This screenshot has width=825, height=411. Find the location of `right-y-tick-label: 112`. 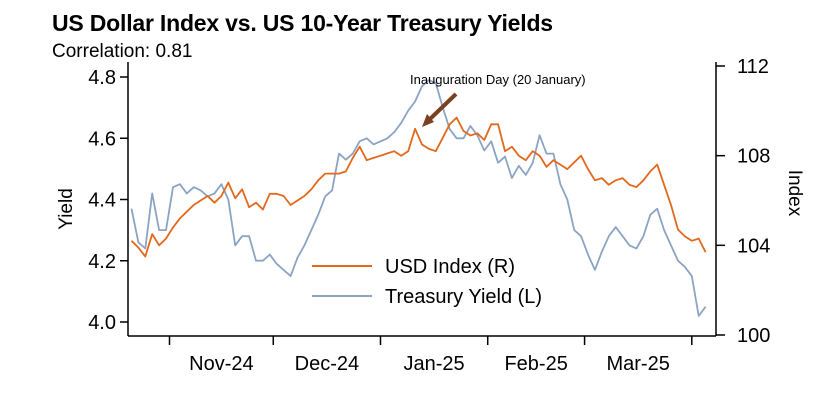

right-y-tick-label: 112 is located at coordinates (753, 67).